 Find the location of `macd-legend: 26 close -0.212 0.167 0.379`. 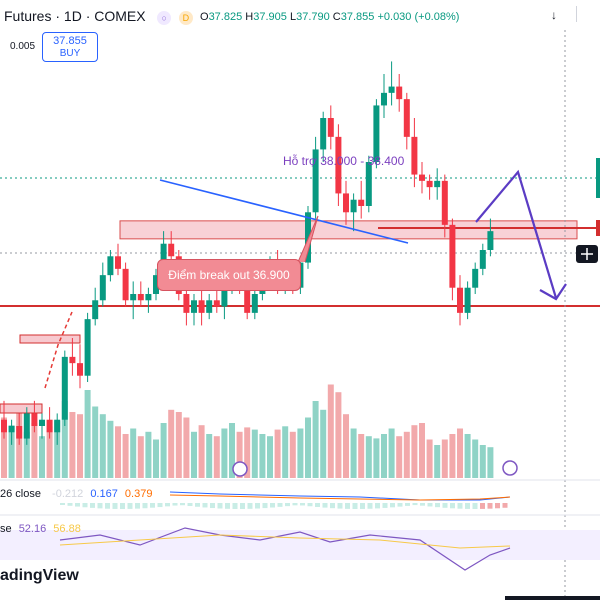

macd-legend: 26 close -0.212 0.167 0.379 is located at coordinates (76, 494).